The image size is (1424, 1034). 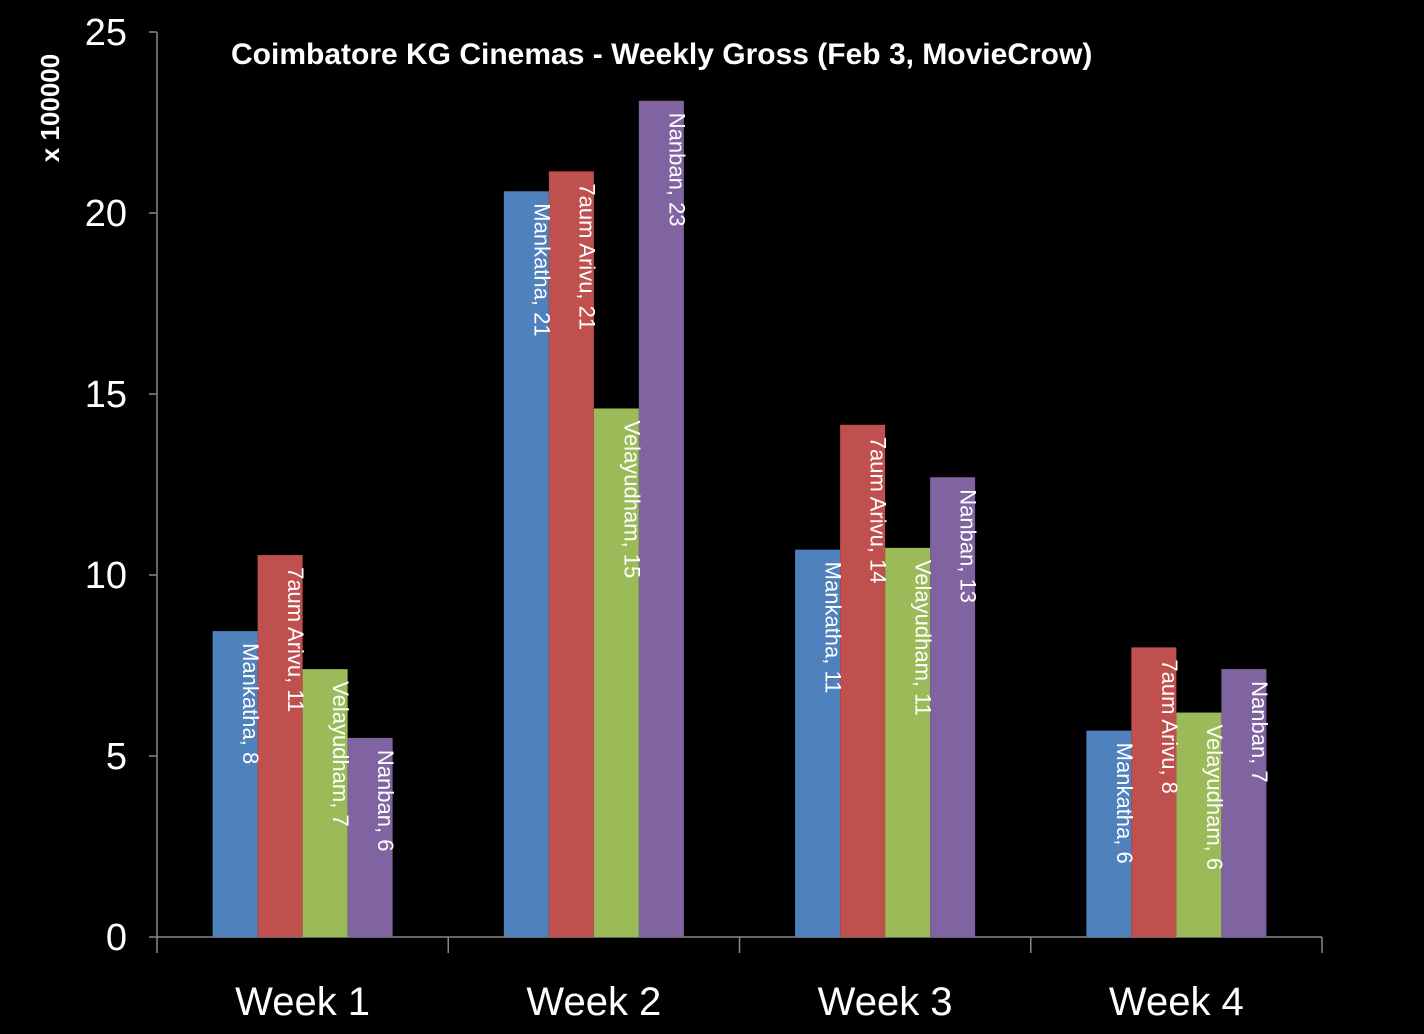 I want to click on bar-data-label: Mankatha, 11, so click(x=833, y=628).